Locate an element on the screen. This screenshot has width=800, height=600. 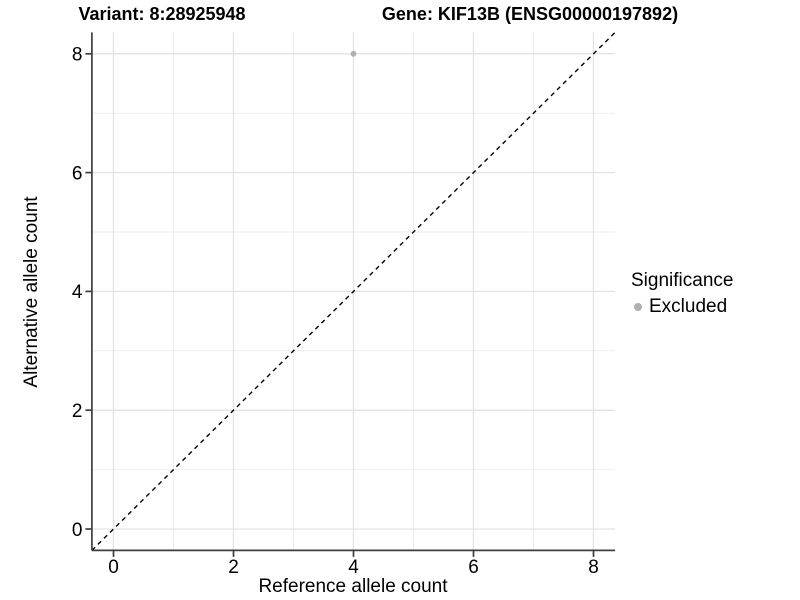
y-tick-label: 4 is located at coordinates (77, 292).